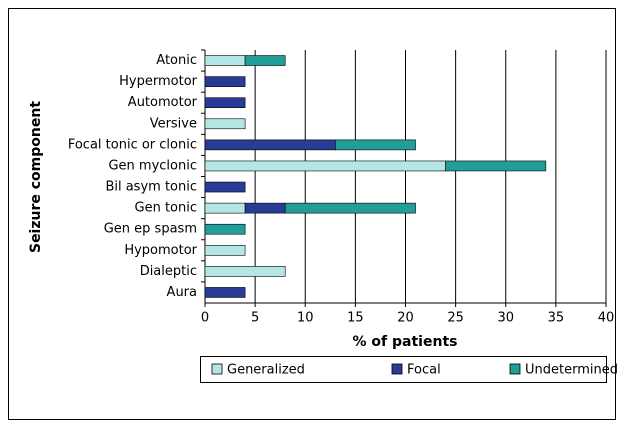  What do you see at coordinates (556, 318) in the screenshot?
I see `x-tick-label: 35` at bounding box center [556, 318].